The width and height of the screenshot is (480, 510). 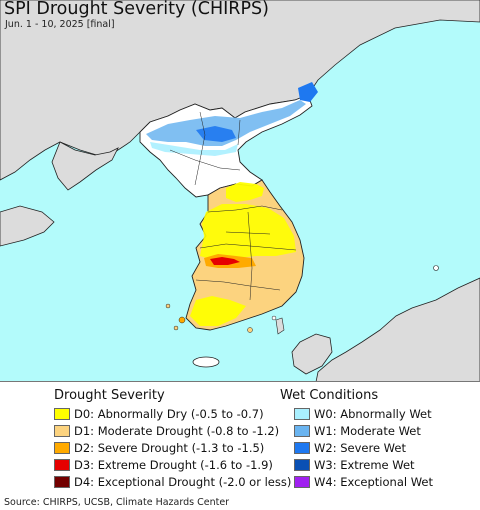 What do you see at coordinates (302, 464) in the screenshot?
I see `swatch-w3` at bounding box center [302, 464].